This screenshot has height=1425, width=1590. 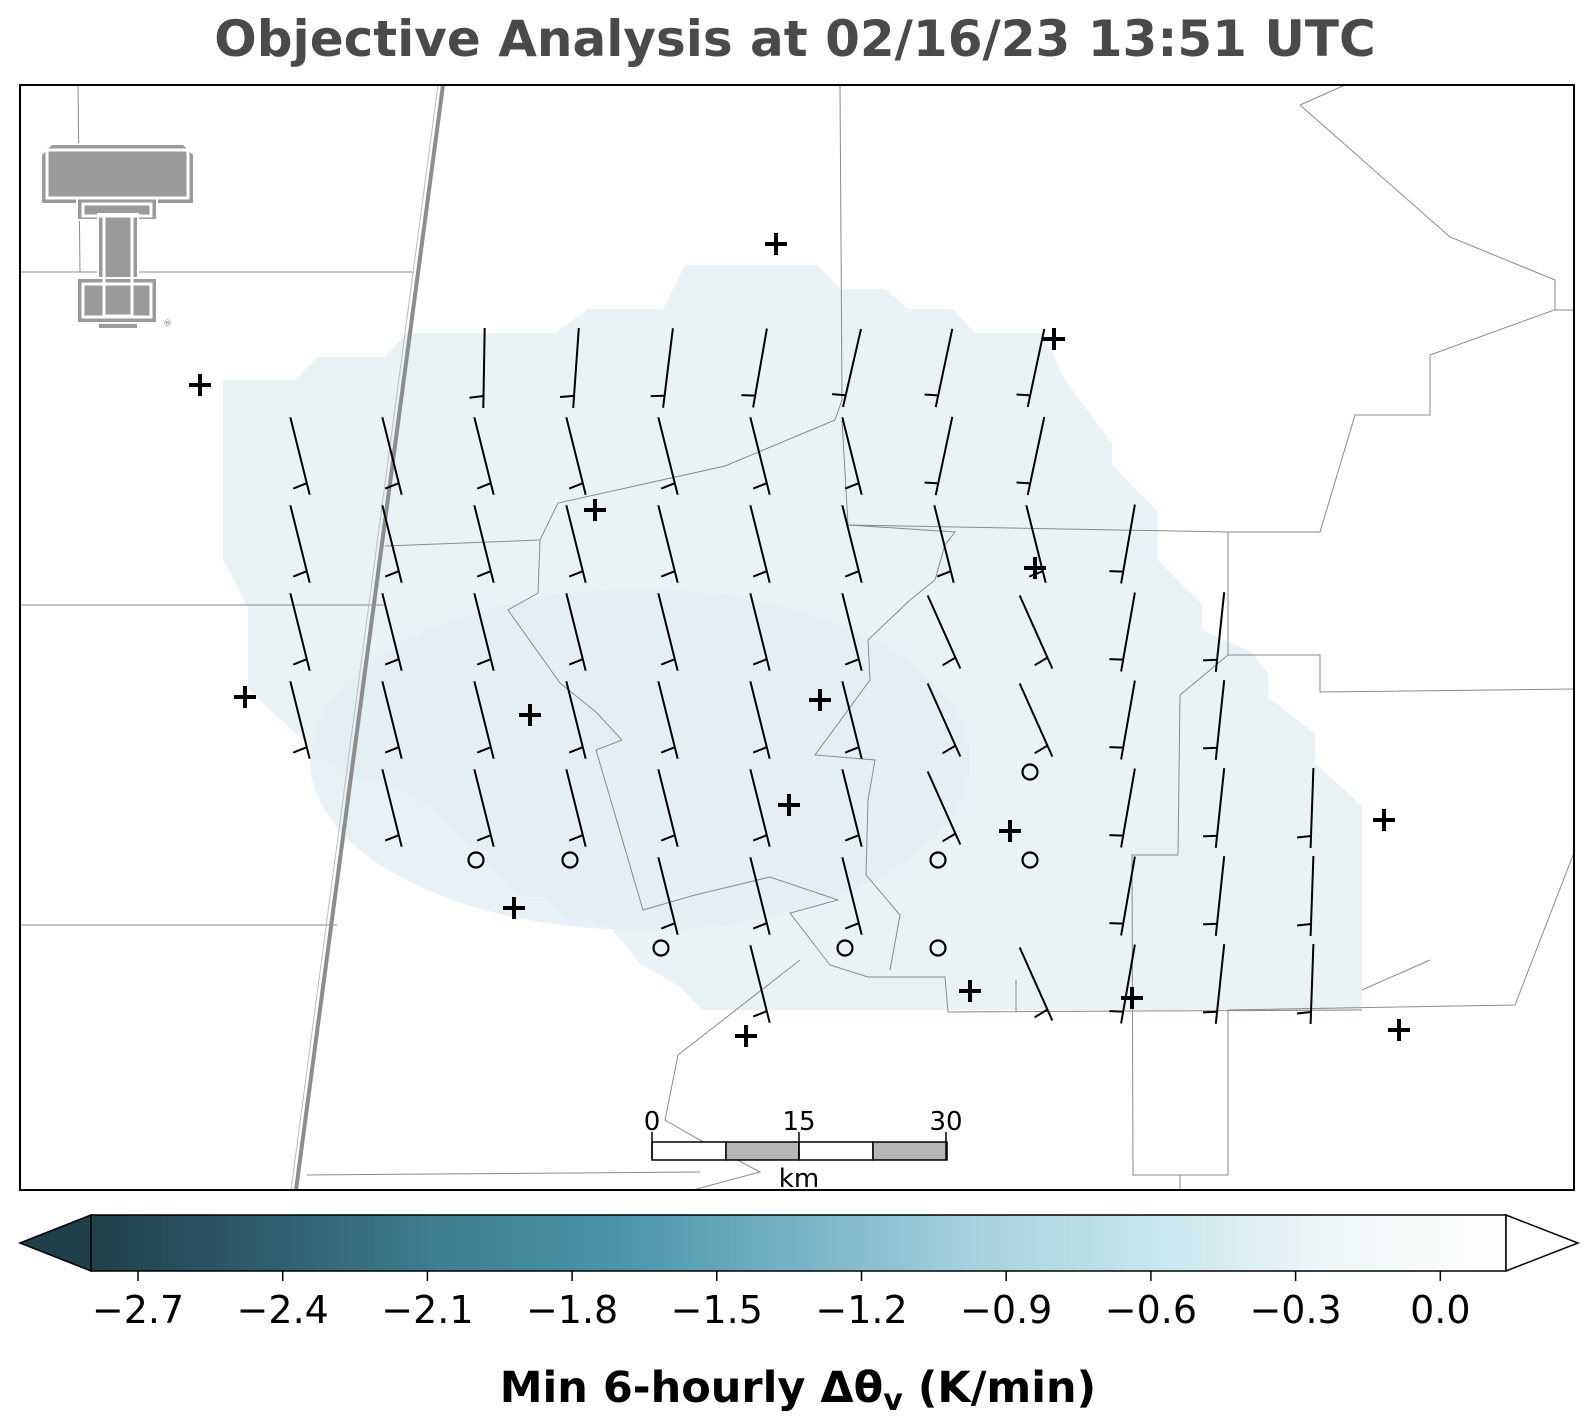 I want to click on scale-tick-30: 30, so click(x=945, y=1122).